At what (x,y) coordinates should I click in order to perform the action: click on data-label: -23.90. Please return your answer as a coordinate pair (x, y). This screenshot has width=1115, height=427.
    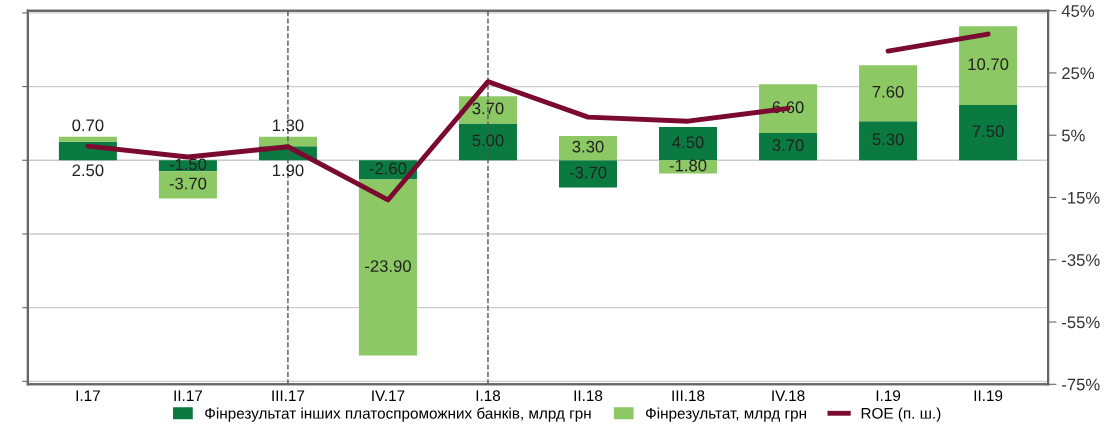
    Looking at the image, I should click on (388, 266).